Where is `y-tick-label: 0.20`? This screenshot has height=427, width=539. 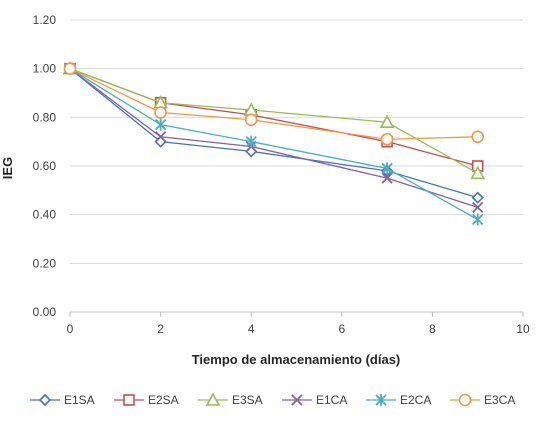
y-tick-label: 0.20 is located at coordinates (45, 263).